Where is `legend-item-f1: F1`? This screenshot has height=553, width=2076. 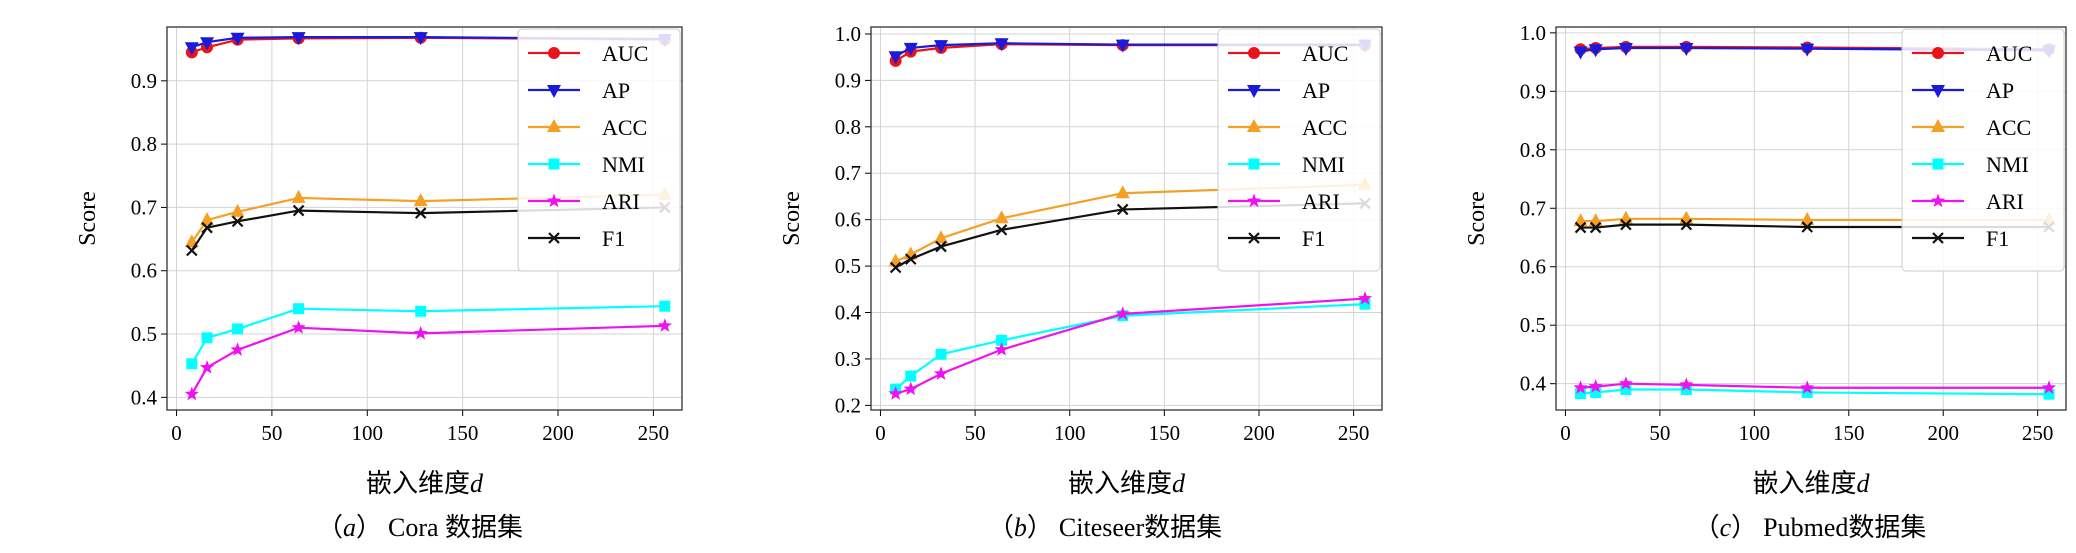 legend-item-f1: F1 is located at coordinates (1960, 238).